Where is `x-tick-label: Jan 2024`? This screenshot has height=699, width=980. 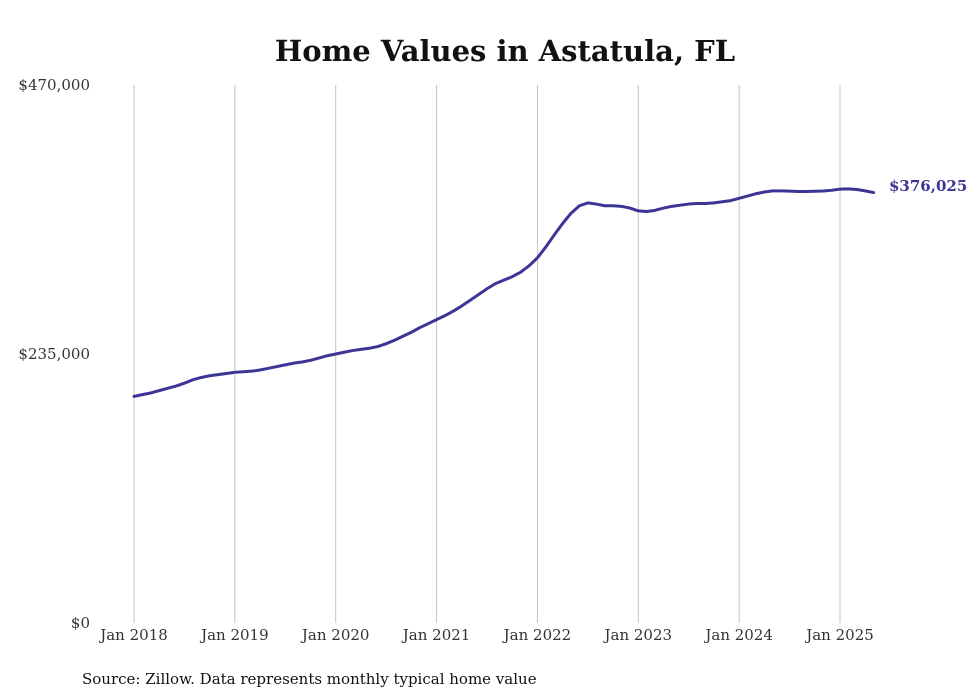 x-tick-label: Jan 2024 is located at coordinates (738, 635).